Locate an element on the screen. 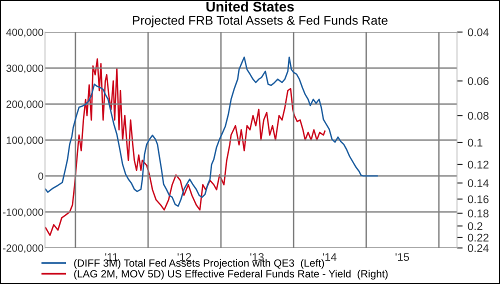 The height and width of the screenshot is (284, 500). y2-tick-label: 0.08 is located at coordinates (478, 116).